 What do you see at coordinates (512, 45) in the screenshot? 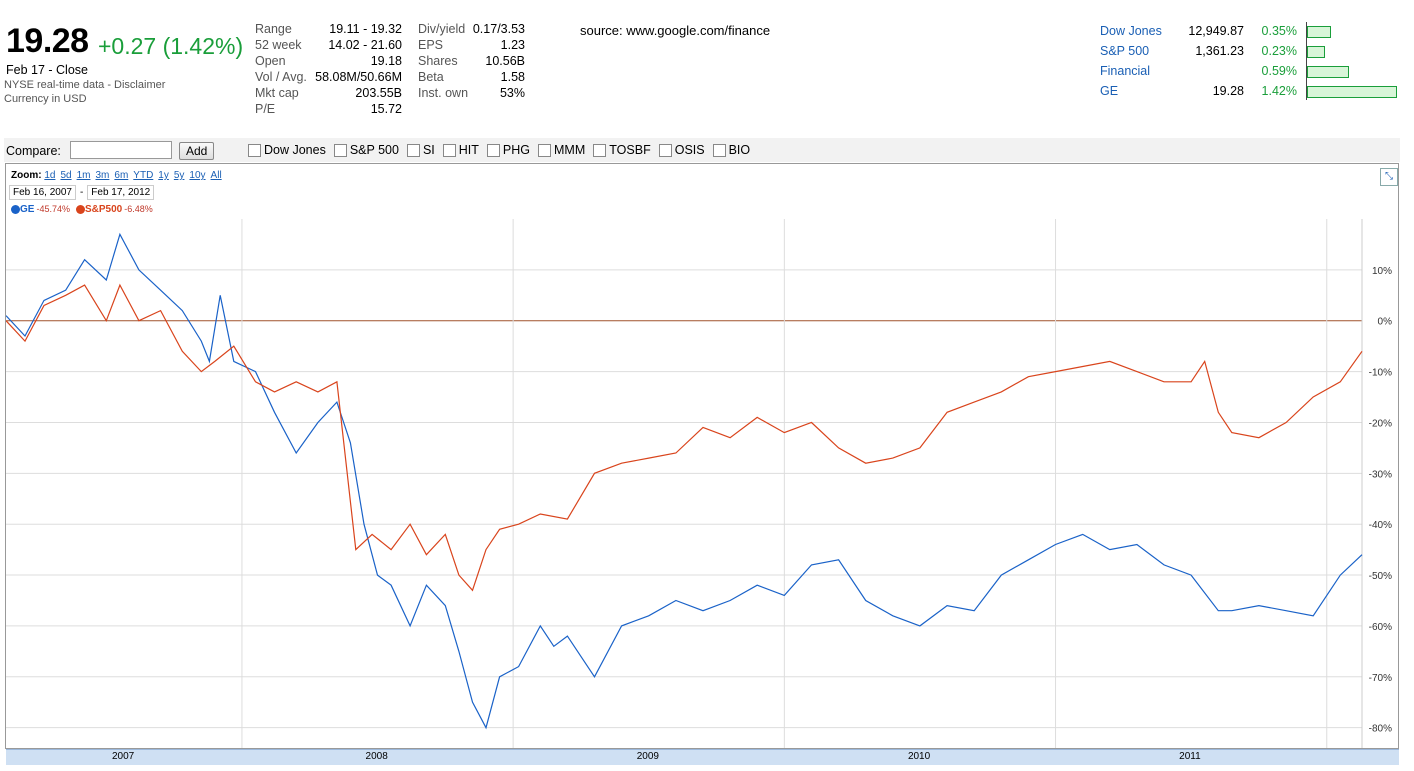
I see `stat-value: 1.23` at bounding box center [512, 45].